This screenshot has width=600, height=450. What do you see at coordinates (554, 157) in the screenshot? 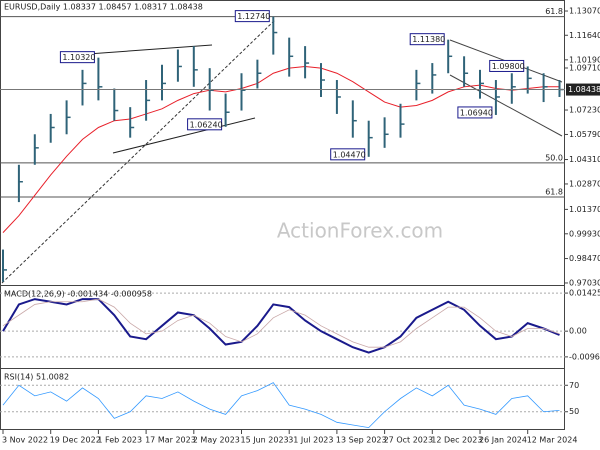
I see `fib-label: 50.0` at bounding box center [554, 157].